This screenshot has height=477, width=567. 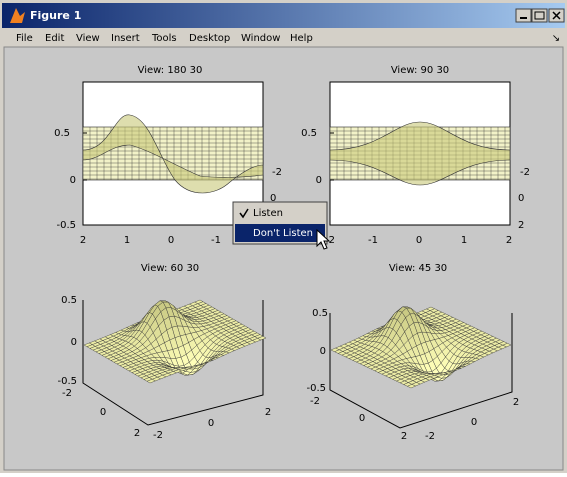 I want to click on subplot-title: View: 180 30, so click(x=170, y=70).